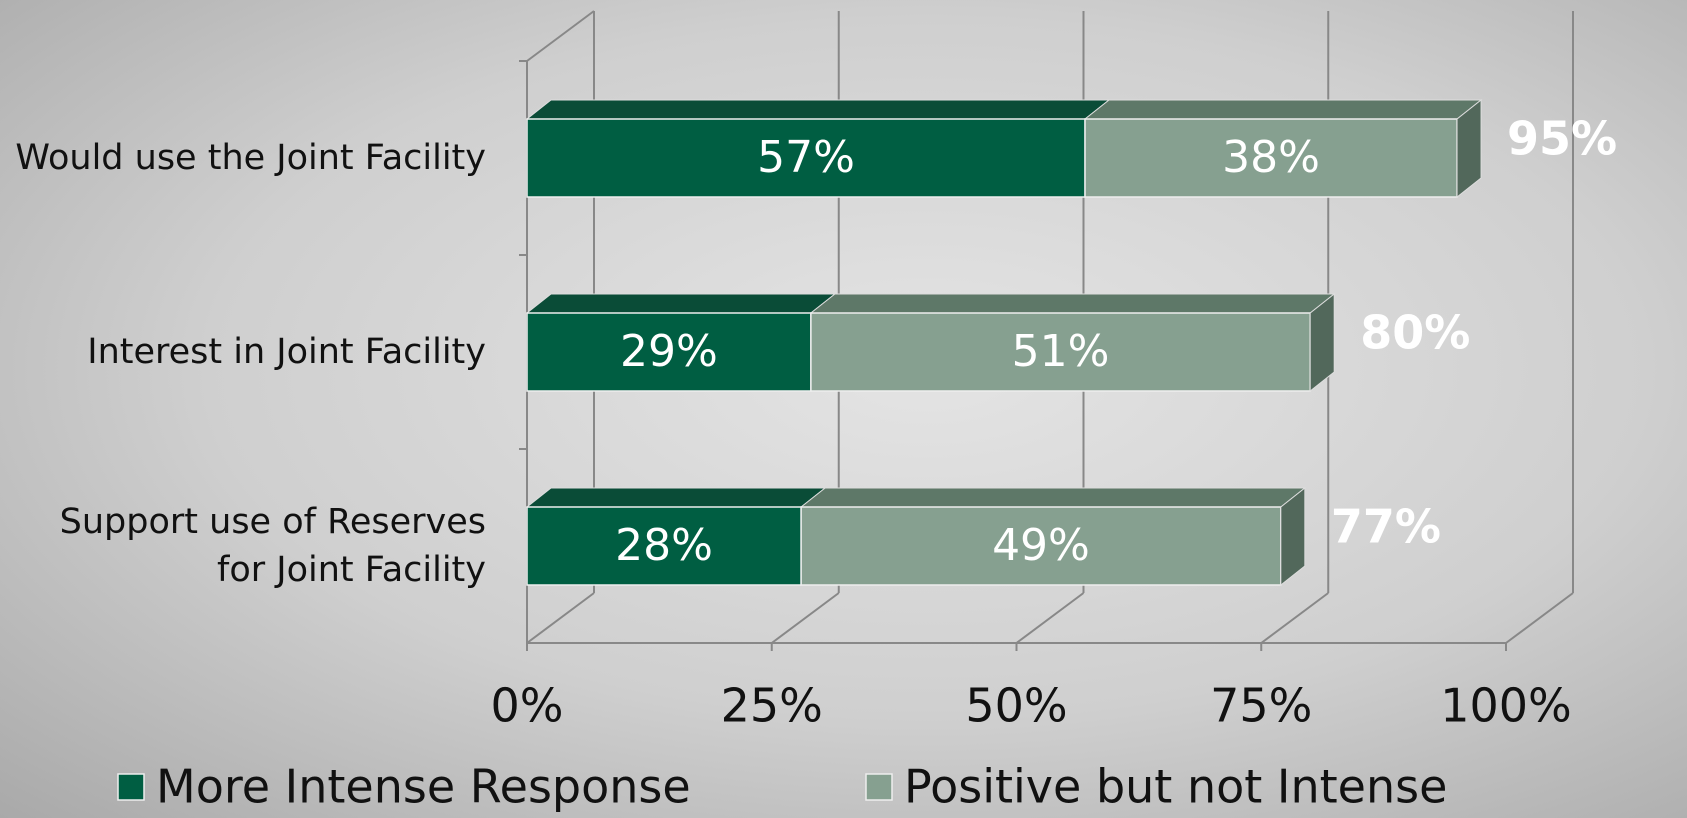 This screenshot has height=818, width=1687. I want to click on y-tick-label: Would use the Joint Facility, so click(250, 158).